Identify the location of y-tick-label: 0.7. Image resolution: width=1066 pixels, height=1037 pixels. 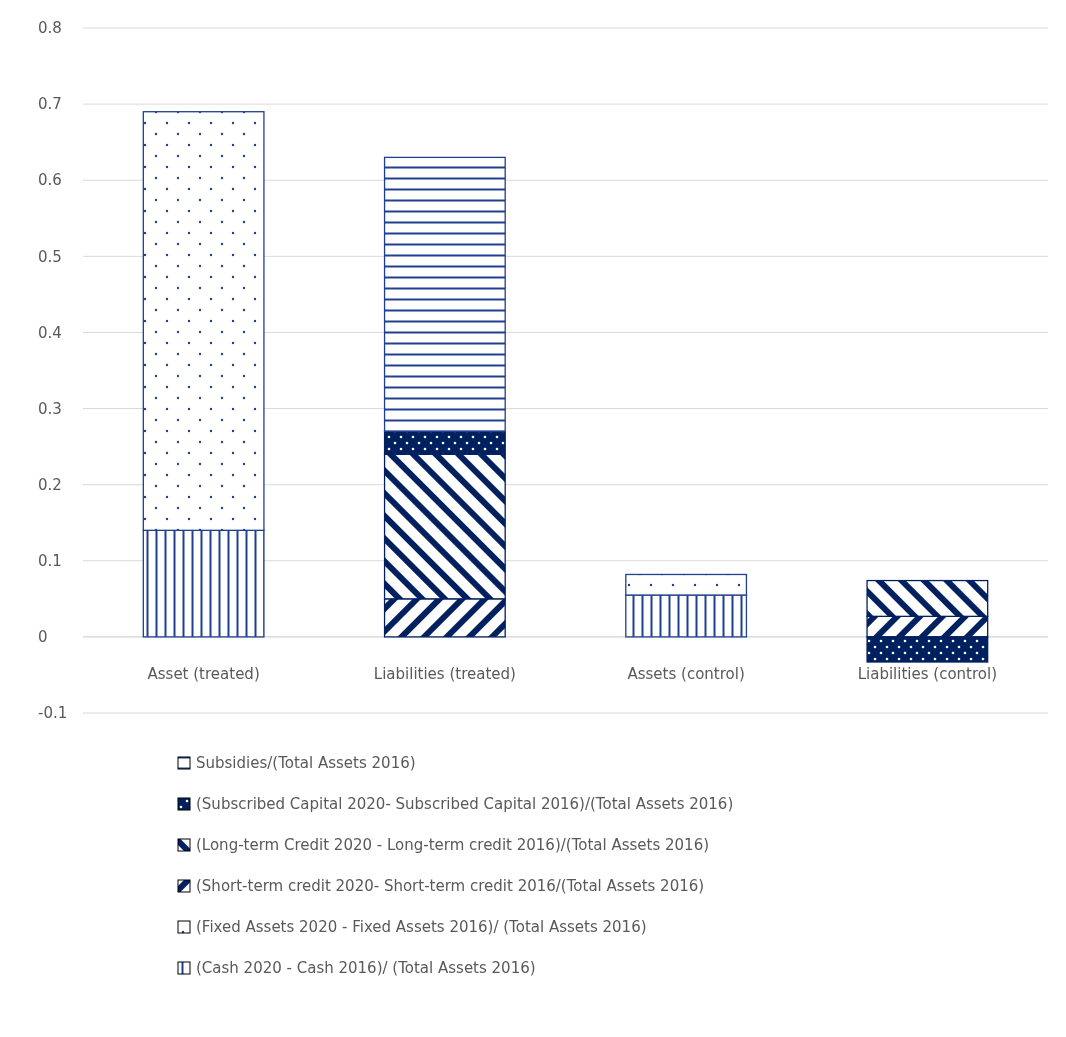
(50, 104).